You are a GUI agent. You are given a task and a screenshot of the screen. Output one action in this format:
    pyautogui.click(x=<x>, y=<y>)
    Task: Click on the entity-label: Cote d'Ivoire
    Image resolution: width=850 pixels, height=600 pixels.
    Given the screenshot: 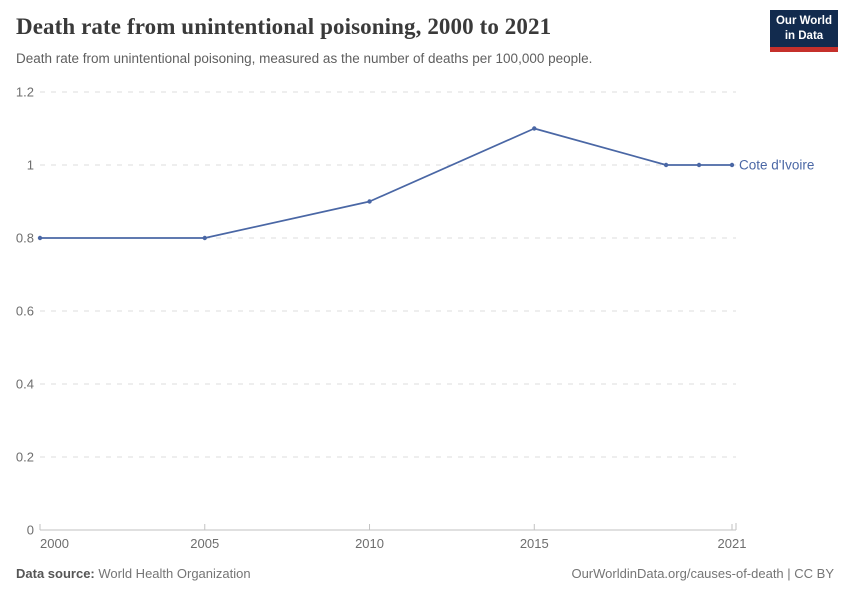 What is the action you would take?
    pyautogui.click(x=776, y=165)
    